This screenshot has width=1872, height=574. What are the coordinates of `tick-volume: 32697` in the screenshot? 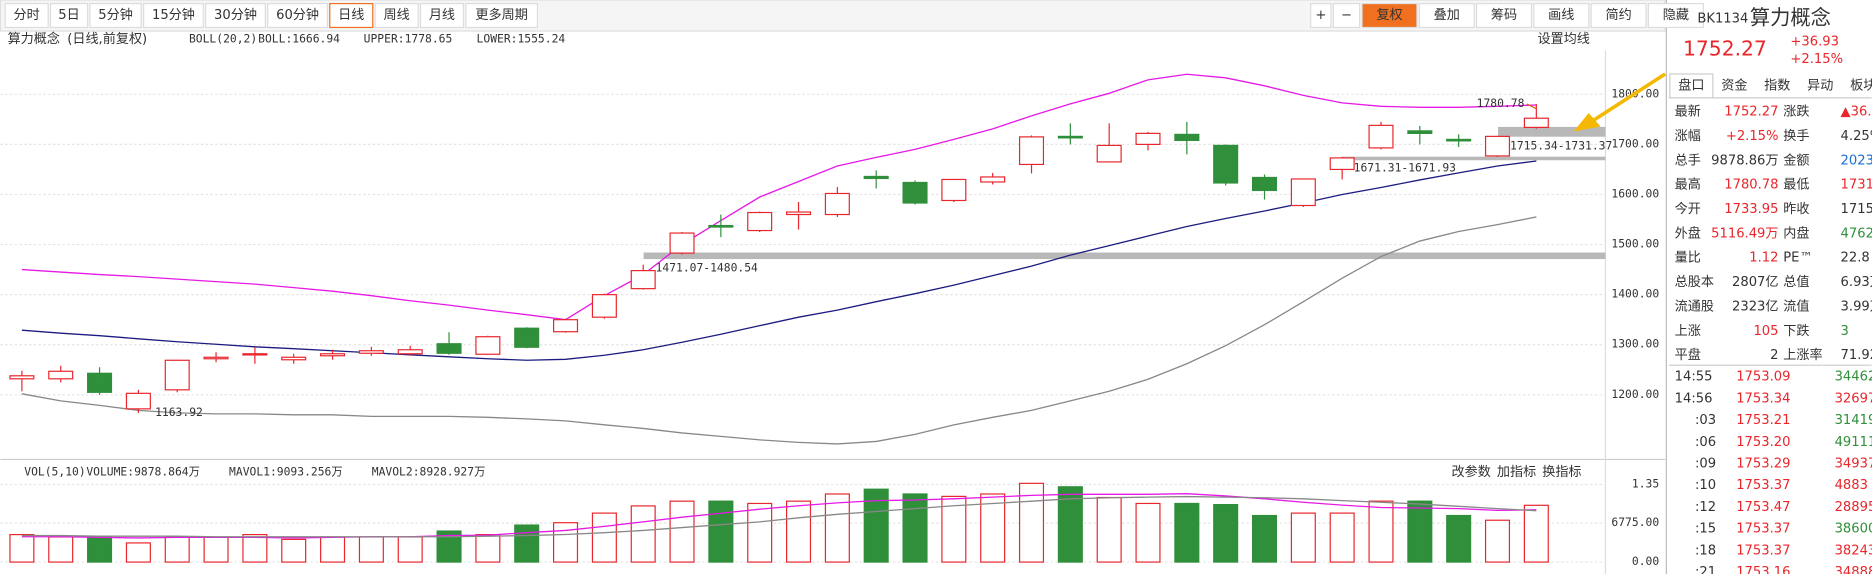 It's located at (1853, 398).